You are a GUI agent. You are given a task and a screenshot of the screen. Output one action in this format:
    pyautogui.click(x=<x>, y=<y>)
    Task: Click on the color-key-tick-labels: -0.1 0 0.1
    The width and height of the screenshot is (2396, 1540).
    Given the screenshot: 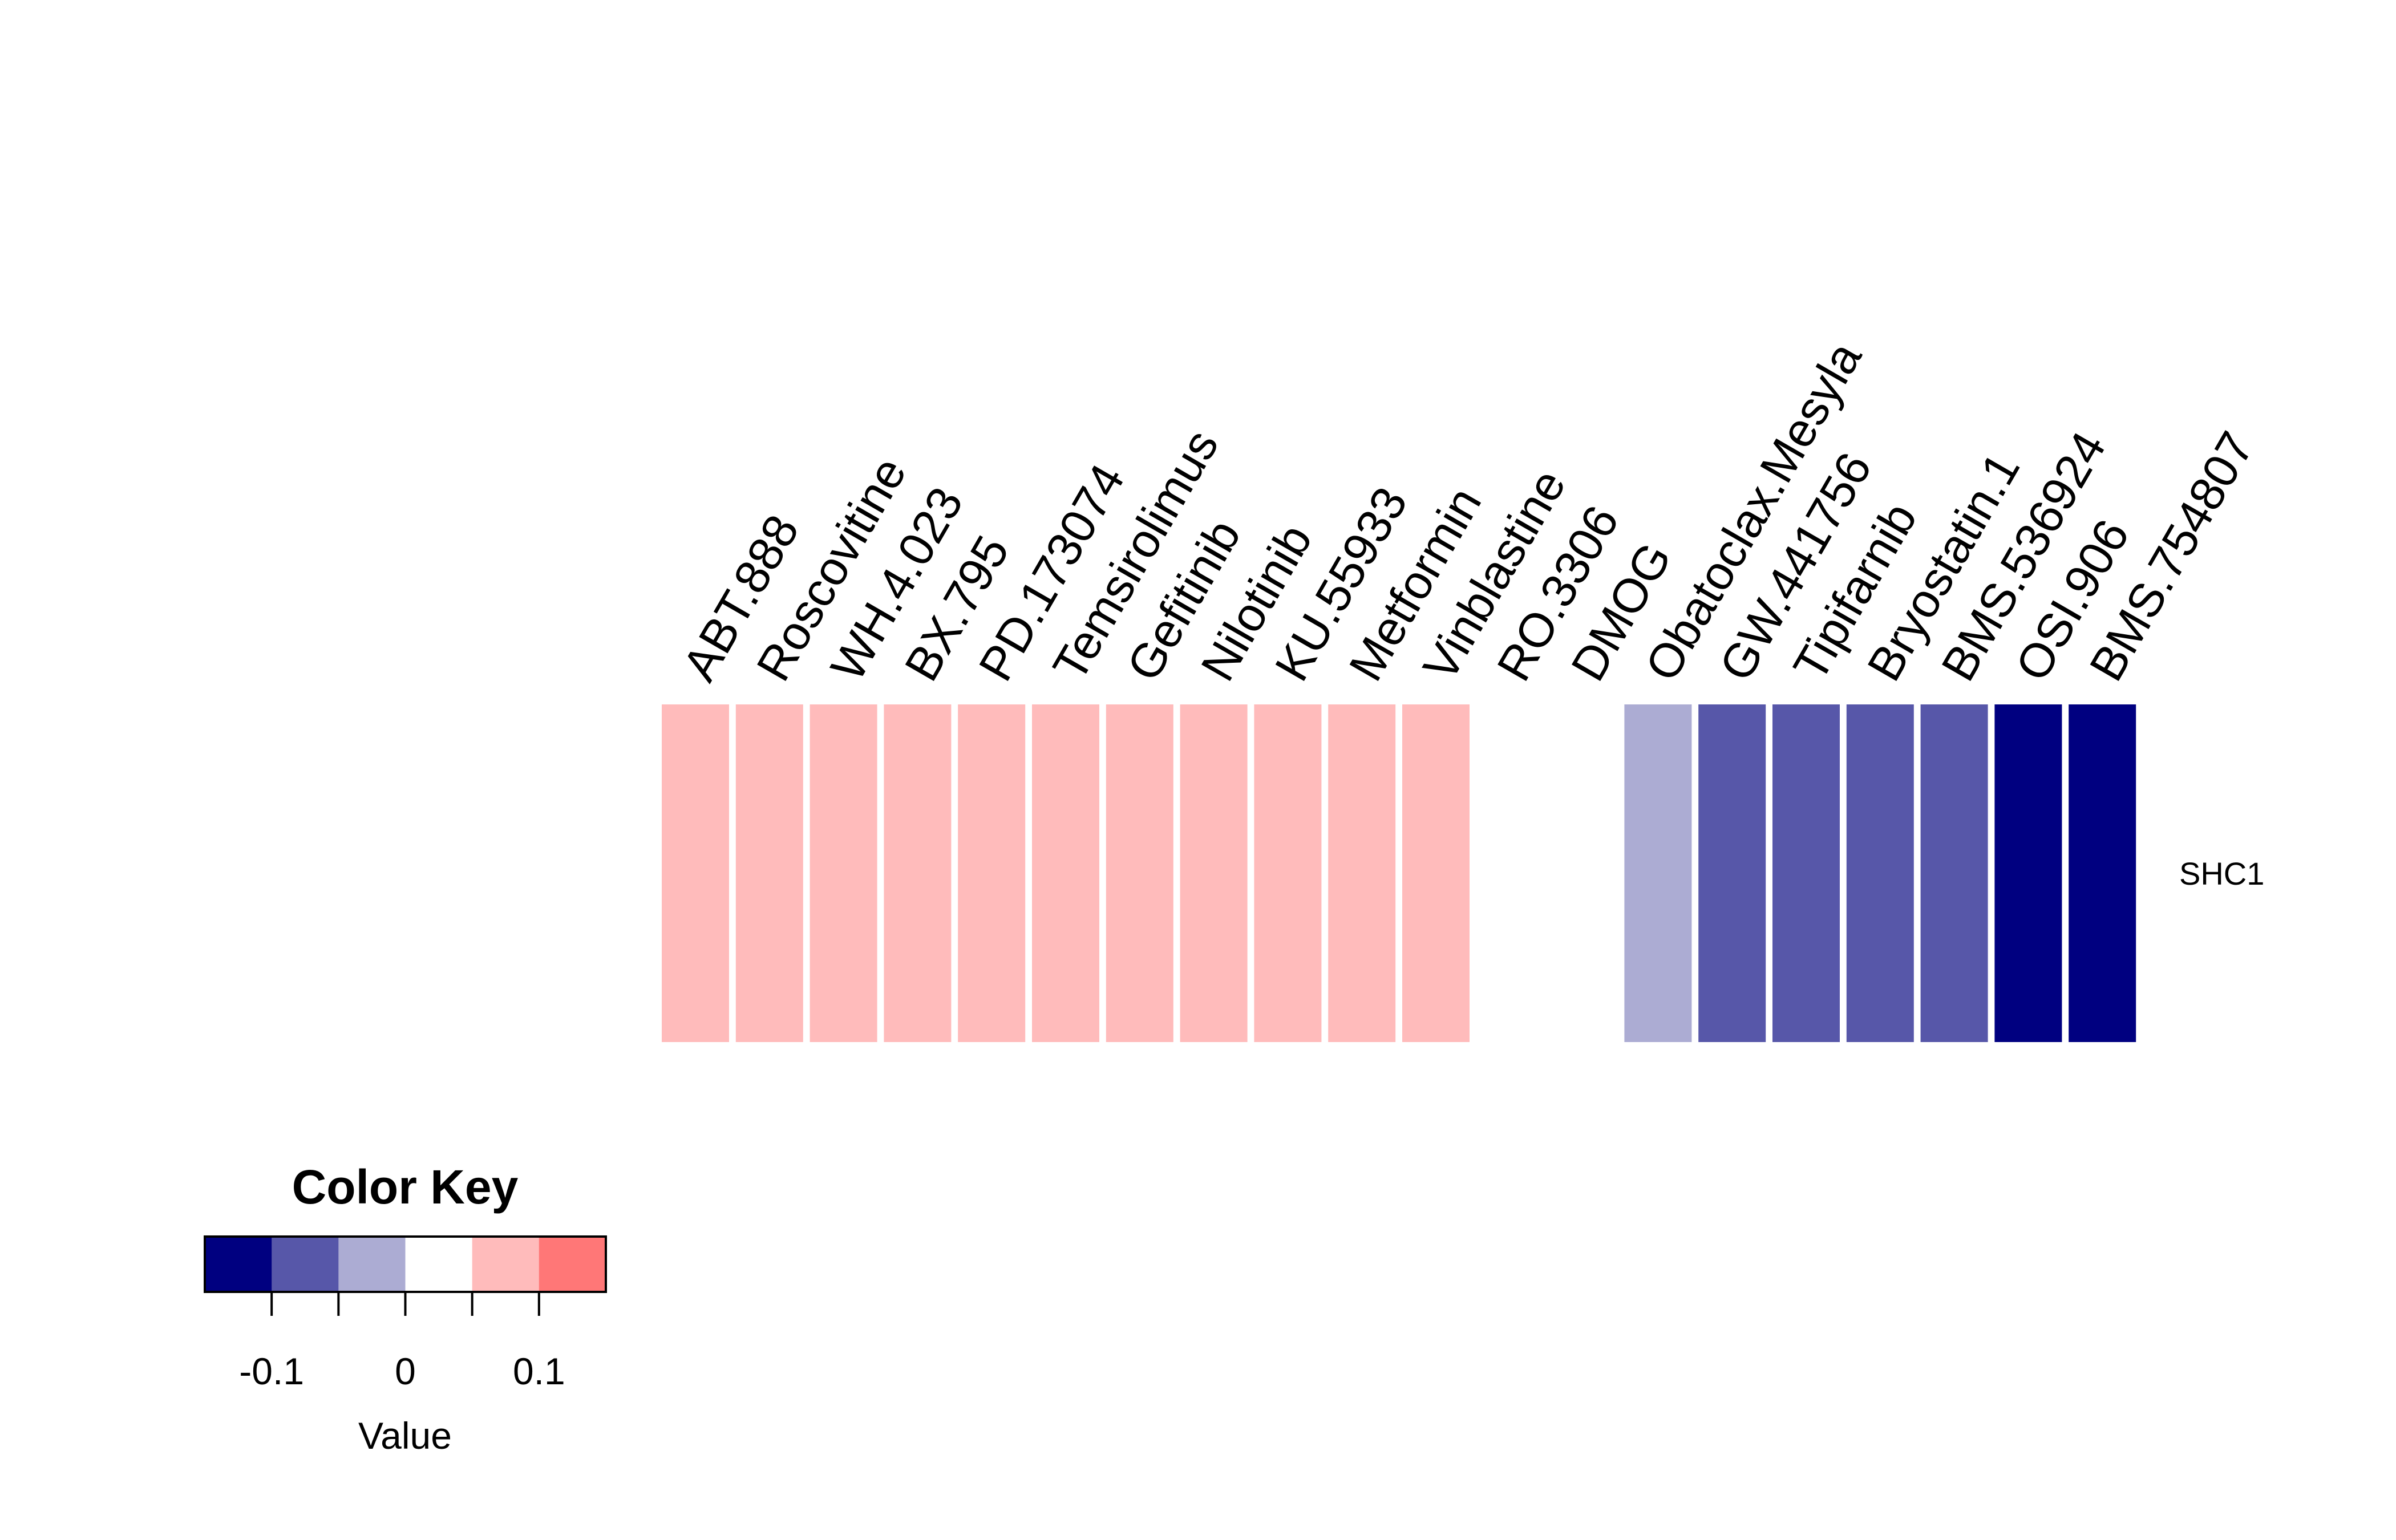 What is the action you would take?
    pyautogui.click(x=402, y=1371)
    